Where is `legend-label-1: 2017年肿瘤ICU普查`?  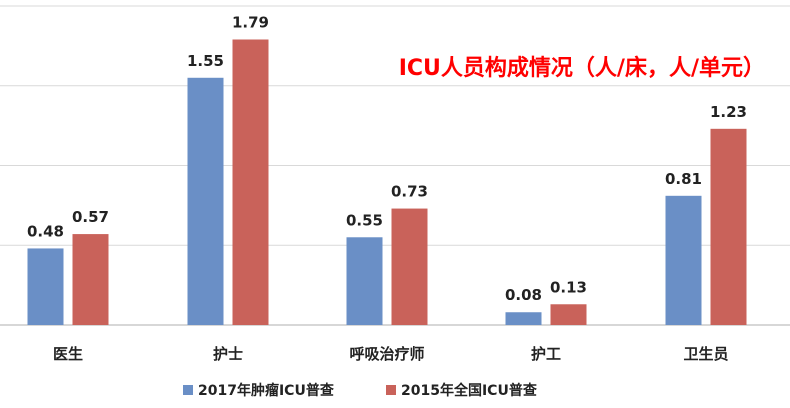 legend-label-1: 2017年肿瘤ICU普查 is located at coordinates (266, 390).